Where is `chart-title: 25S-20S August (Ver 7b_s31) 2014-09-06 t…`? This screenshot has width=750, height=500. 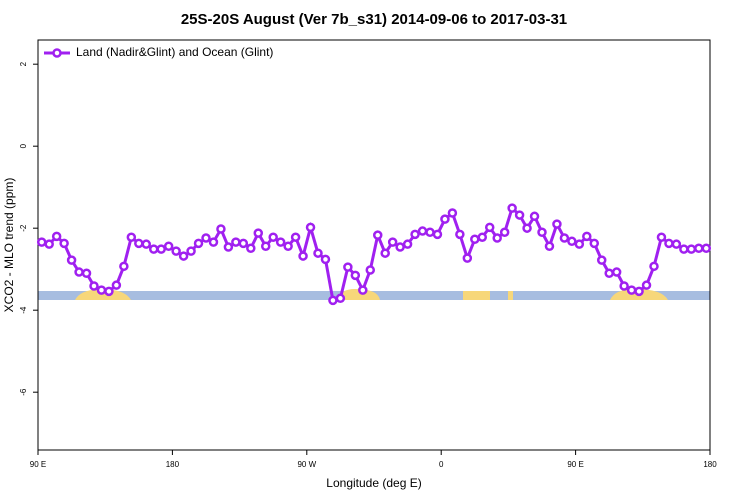
chart-title: 25S-20S August (Ver 7b_s31) 2014-09-06 t… is located at coordinates (374, 19).